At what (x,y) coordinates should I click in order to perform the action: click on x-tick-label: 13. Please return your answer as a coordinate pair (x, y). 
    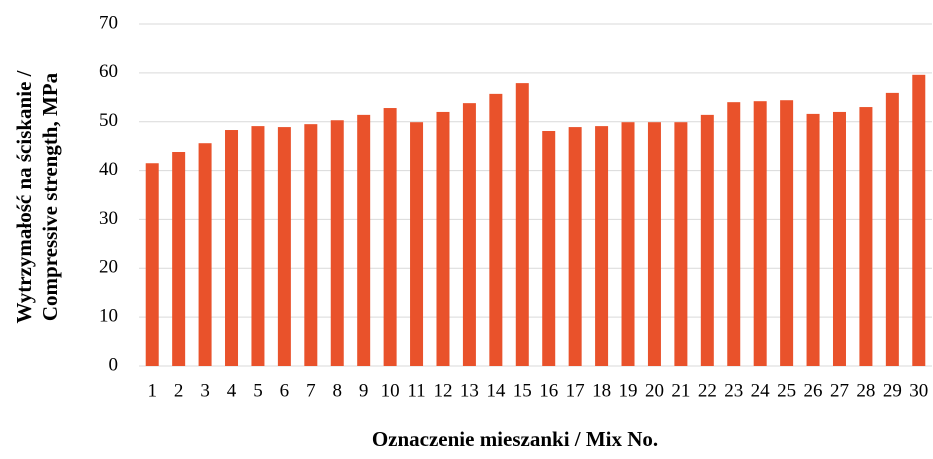
    Looking at the image, I should click on (469, 390).